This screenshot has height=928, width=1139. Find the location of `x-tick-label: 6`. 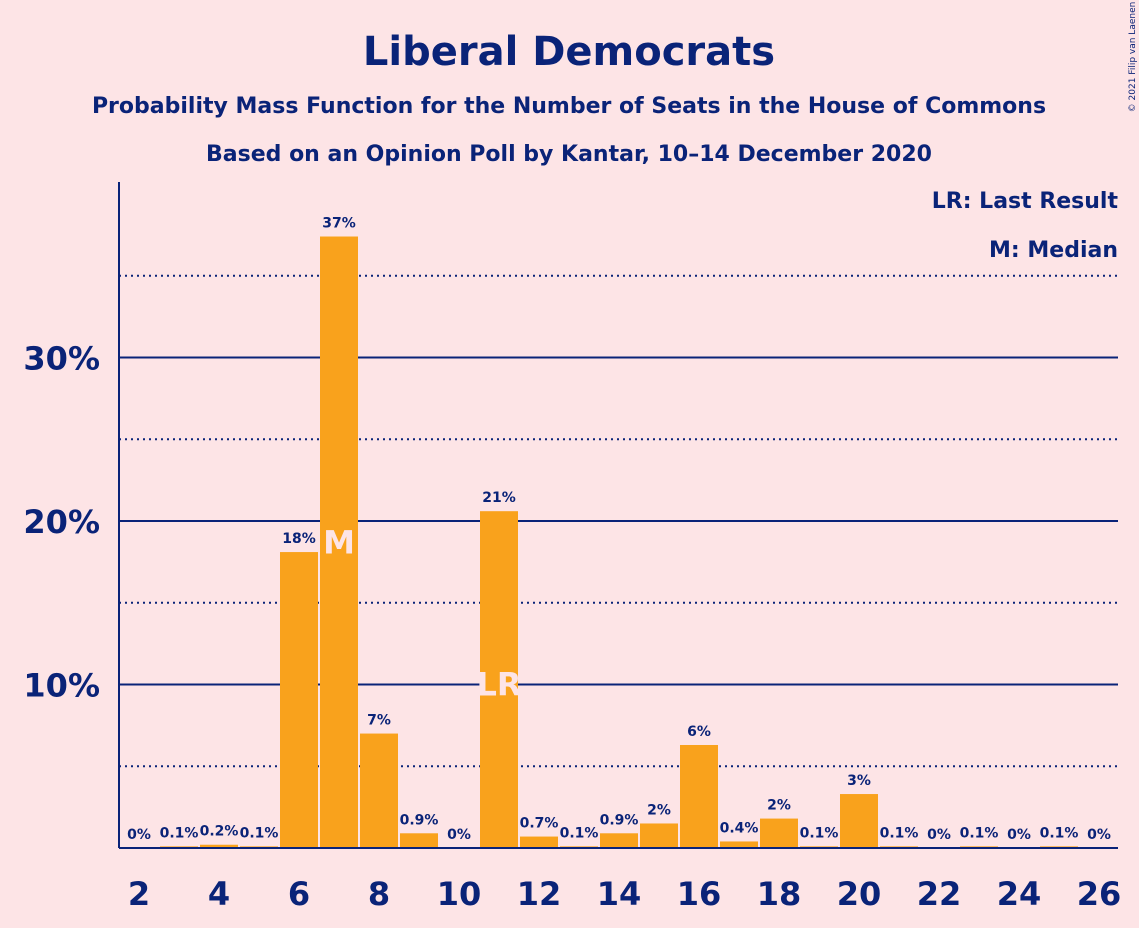

x-tick-label: 6 is located at coordinates (299, 894).